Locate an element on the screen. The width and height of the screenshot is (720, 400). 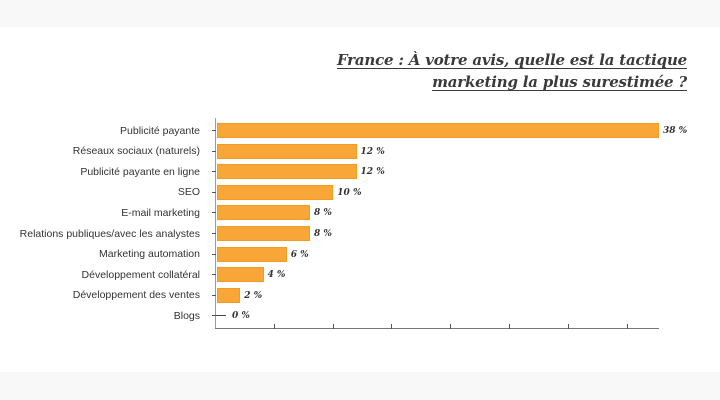
category-label: Publicité payante en ligne is located at coordinates (140, 171).